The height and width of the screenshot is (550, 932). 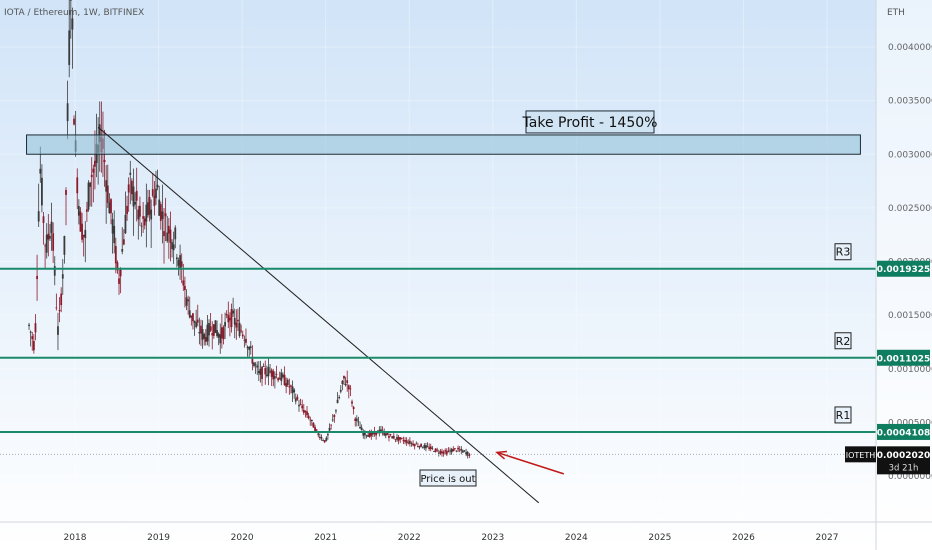 I want to click on y-tick-label-7: 0.0035000, so click(x=910, y=102).